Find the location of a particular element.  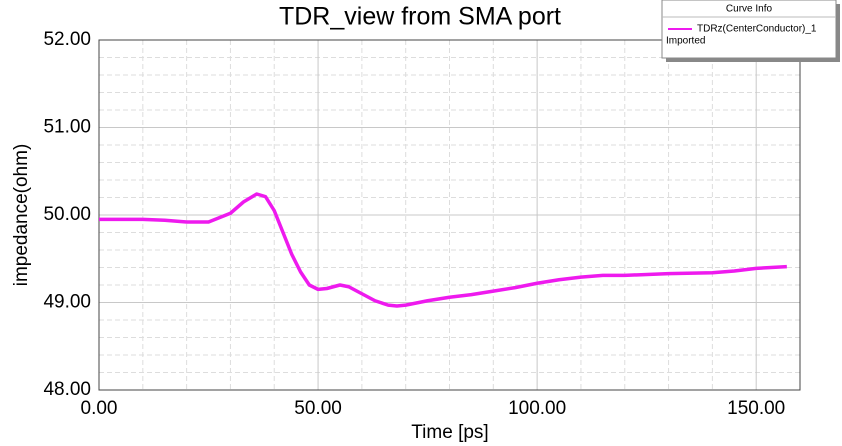

chart-title: TDR_view from SMA port is located at coordinates (420, 17).